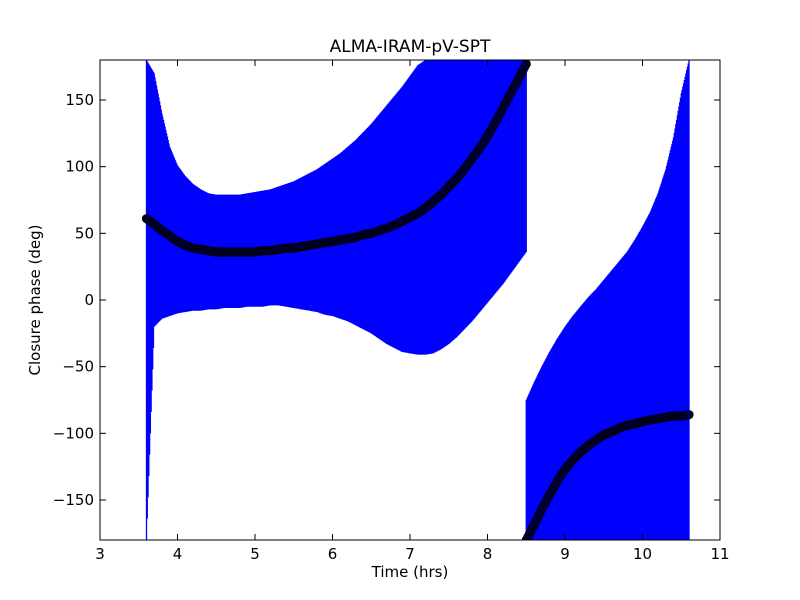 This screenshot has width=800, height=600. What do you see at coordinates (333, 554) in the screenshot?
I see `x-tick-label: 6` at bounding box center [333, 554].